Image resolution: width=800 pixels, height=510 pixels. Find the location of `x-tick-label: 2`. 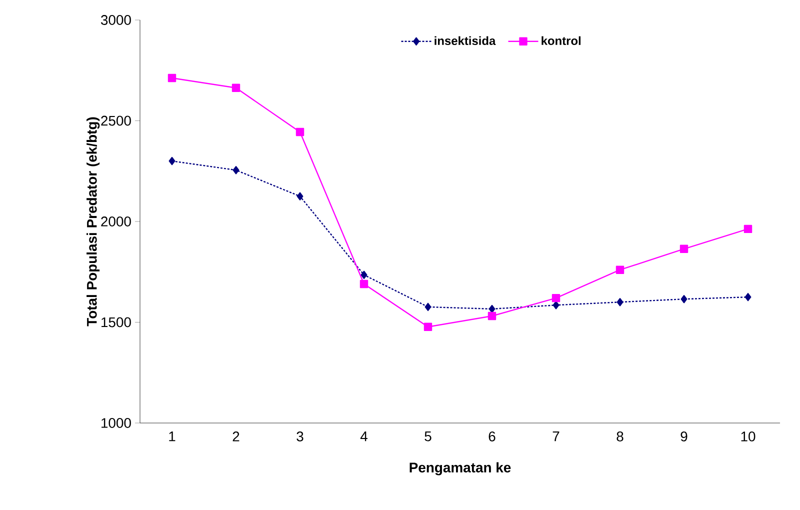

x-tick-label: 2 is located at coordinates (236, 437).